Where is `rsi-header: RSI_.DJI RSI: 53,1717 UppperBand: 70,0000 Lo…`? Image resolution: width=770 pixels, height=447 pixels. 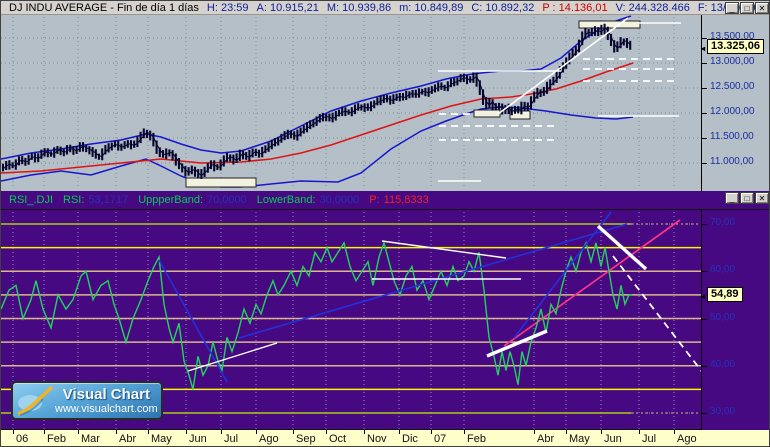
rsi-header: RSI_.DJI RSI: 53,1717 UppperBand: 70,0000 Lo… is located at coordinates (385, 200).